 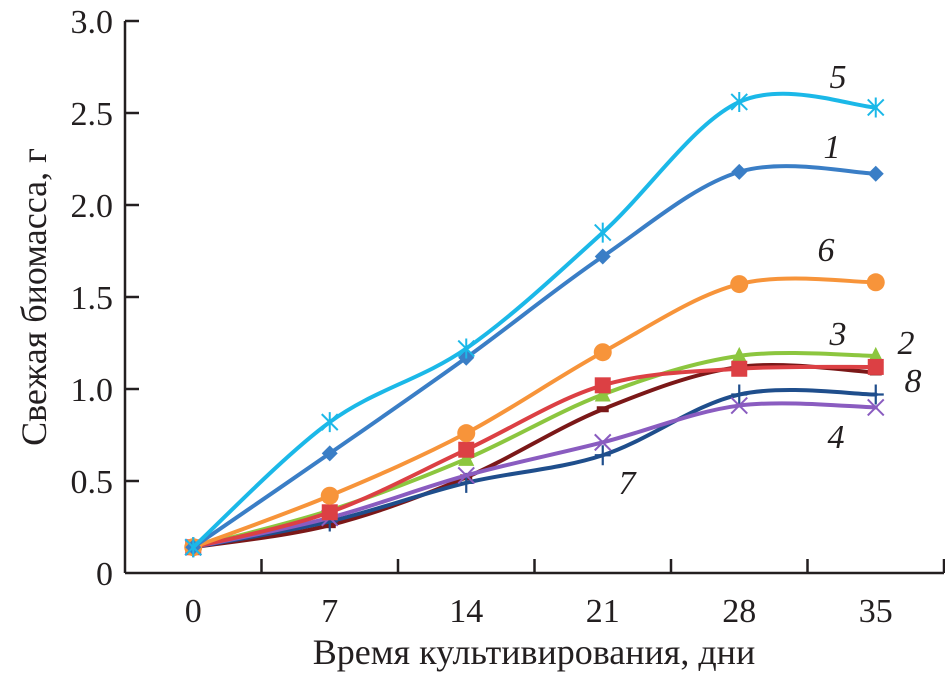 What do you see at coordinates (92, 390) in the screenshot?
I see `y-tick-label: 1.0` at bounding box center [92, 390].